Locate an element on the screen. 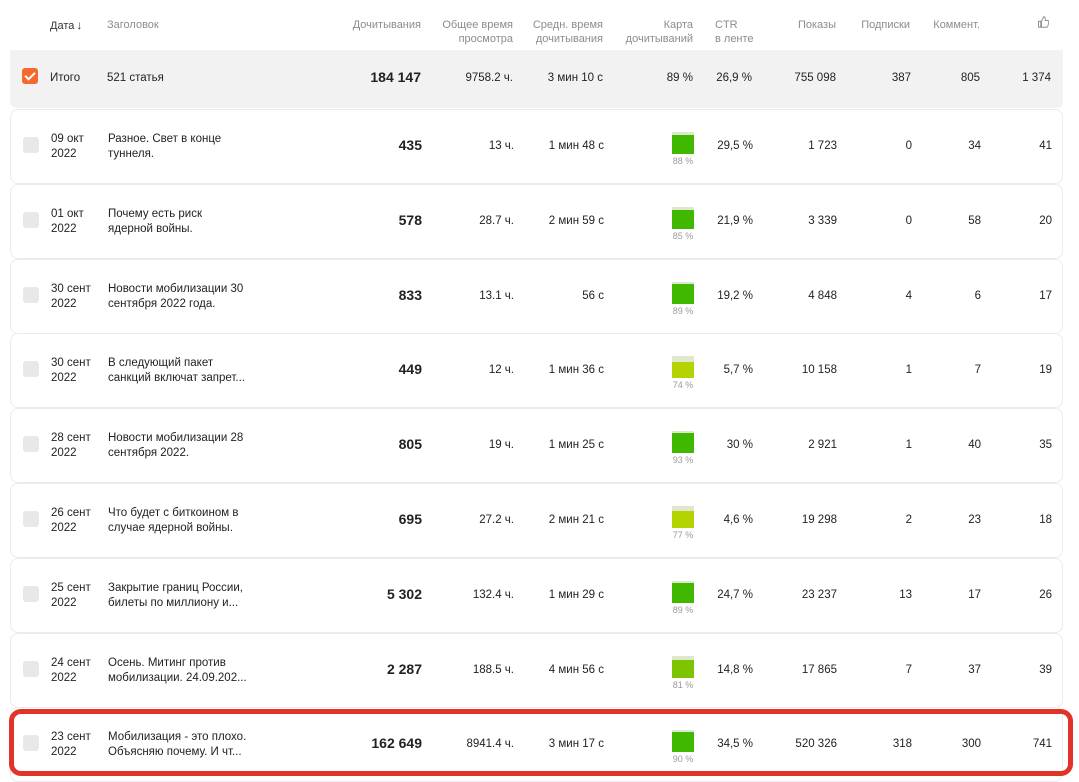  row-shows: 23 237 is located at coordinates (819, 595).